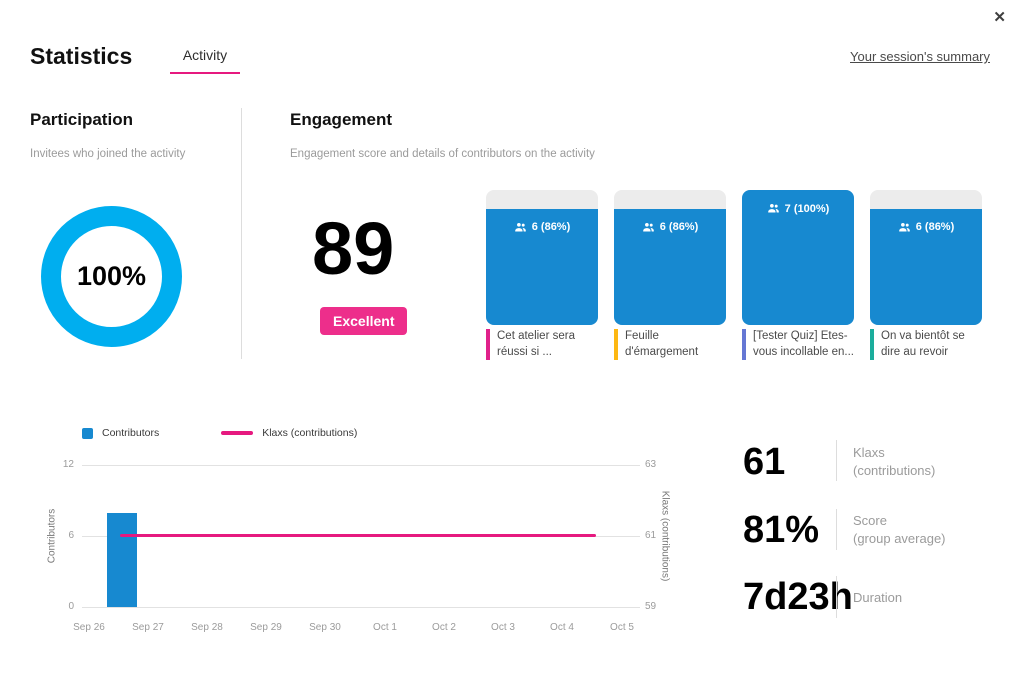 Image resolution: width=1018 pixels, height=679 pixels. Describe the element at coordinates (361, 465) in the screenshot. I see `gridline-top` at that location.